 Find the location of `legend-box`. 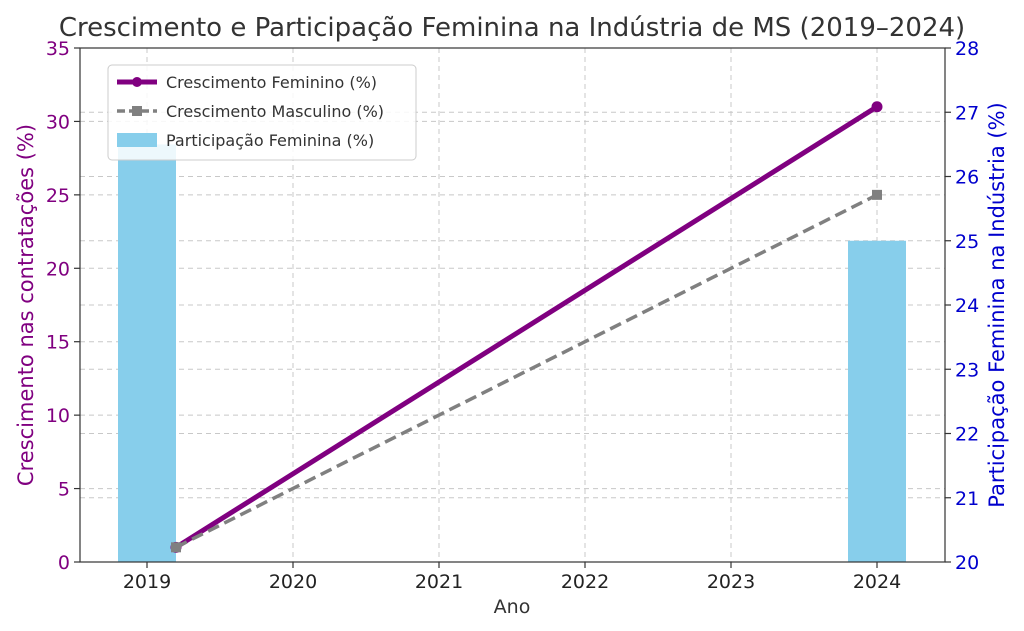

legend-box is located at coordinates (262, 112).